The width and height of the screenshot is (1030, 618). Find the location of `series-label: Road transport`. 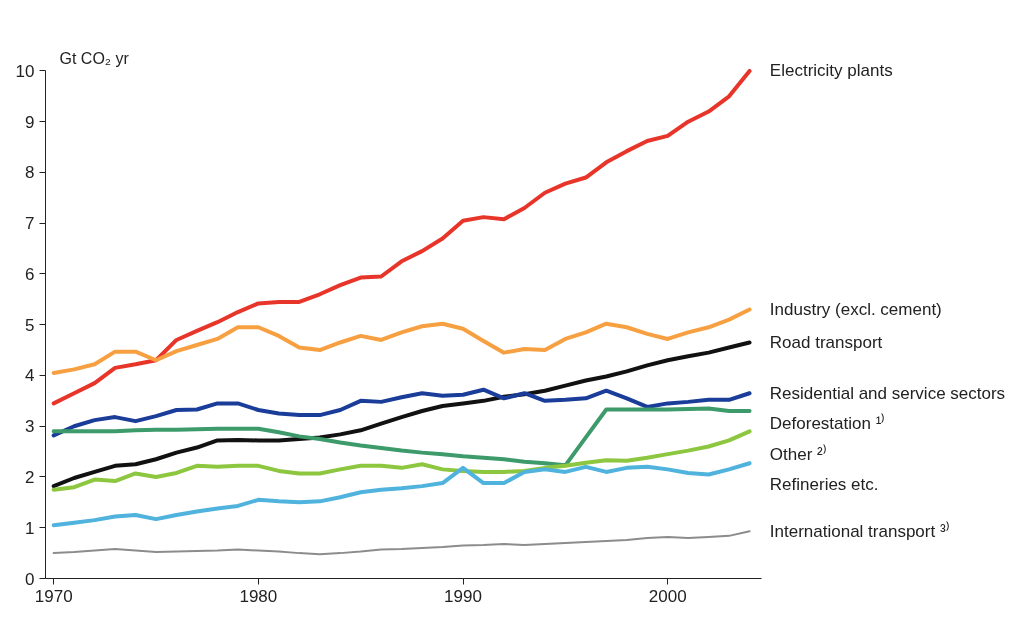

series-label: Road transport is located at coordinates (826, 342).